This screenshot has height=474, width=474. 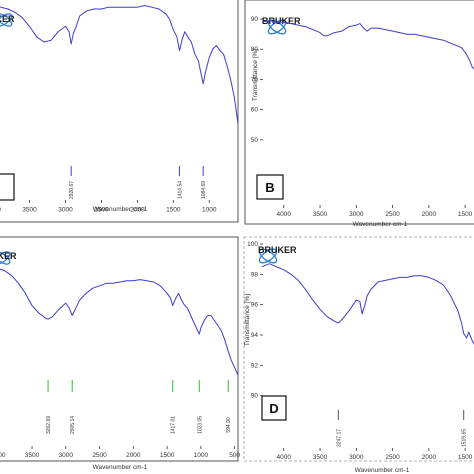 I want to click on peak-label: 1519.65, so click(x=465, y=438).